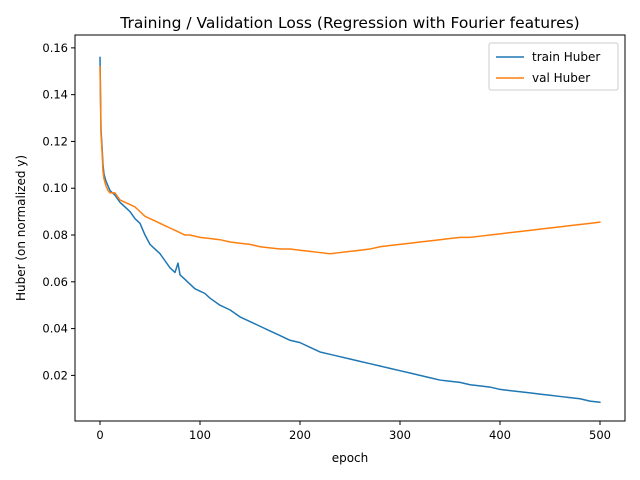 Image resolution: width=640 pixels, height=480 pixels. What do you see at coordinates (553, 66) in the screenshot?
I see `legend: train Huber val Huber` at bounding box center [553, 66].